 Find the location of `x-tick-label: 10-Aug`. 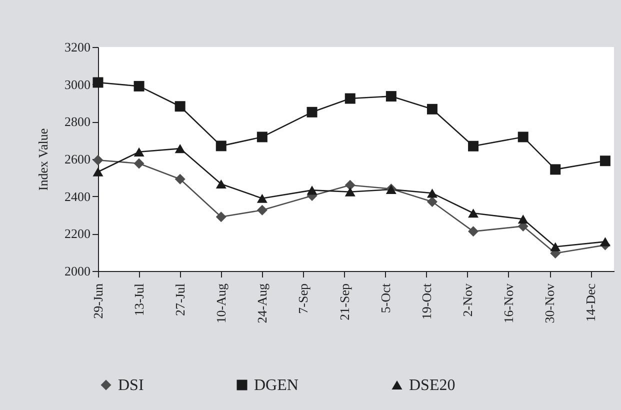

x-tick-label: 10-Aug is located at coordinates (221, 303).